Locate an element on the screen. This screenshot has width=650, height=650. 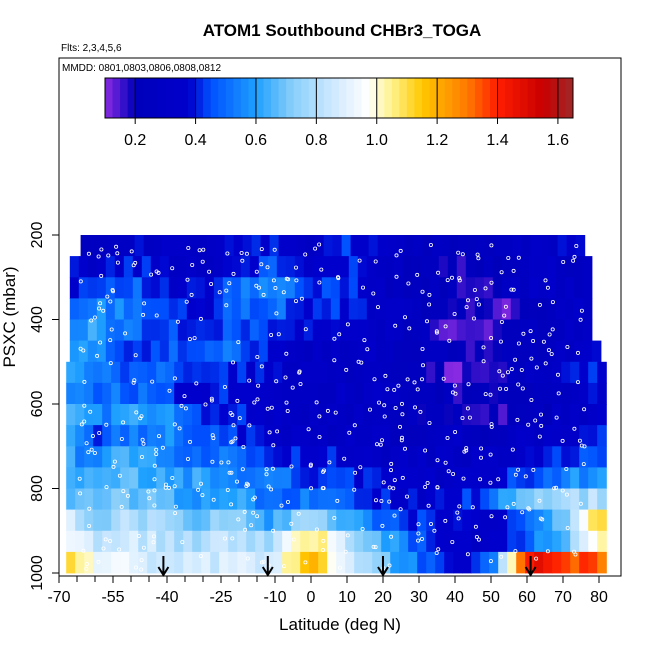
x-tick-label: 10 is located at coordinates (347, 597).